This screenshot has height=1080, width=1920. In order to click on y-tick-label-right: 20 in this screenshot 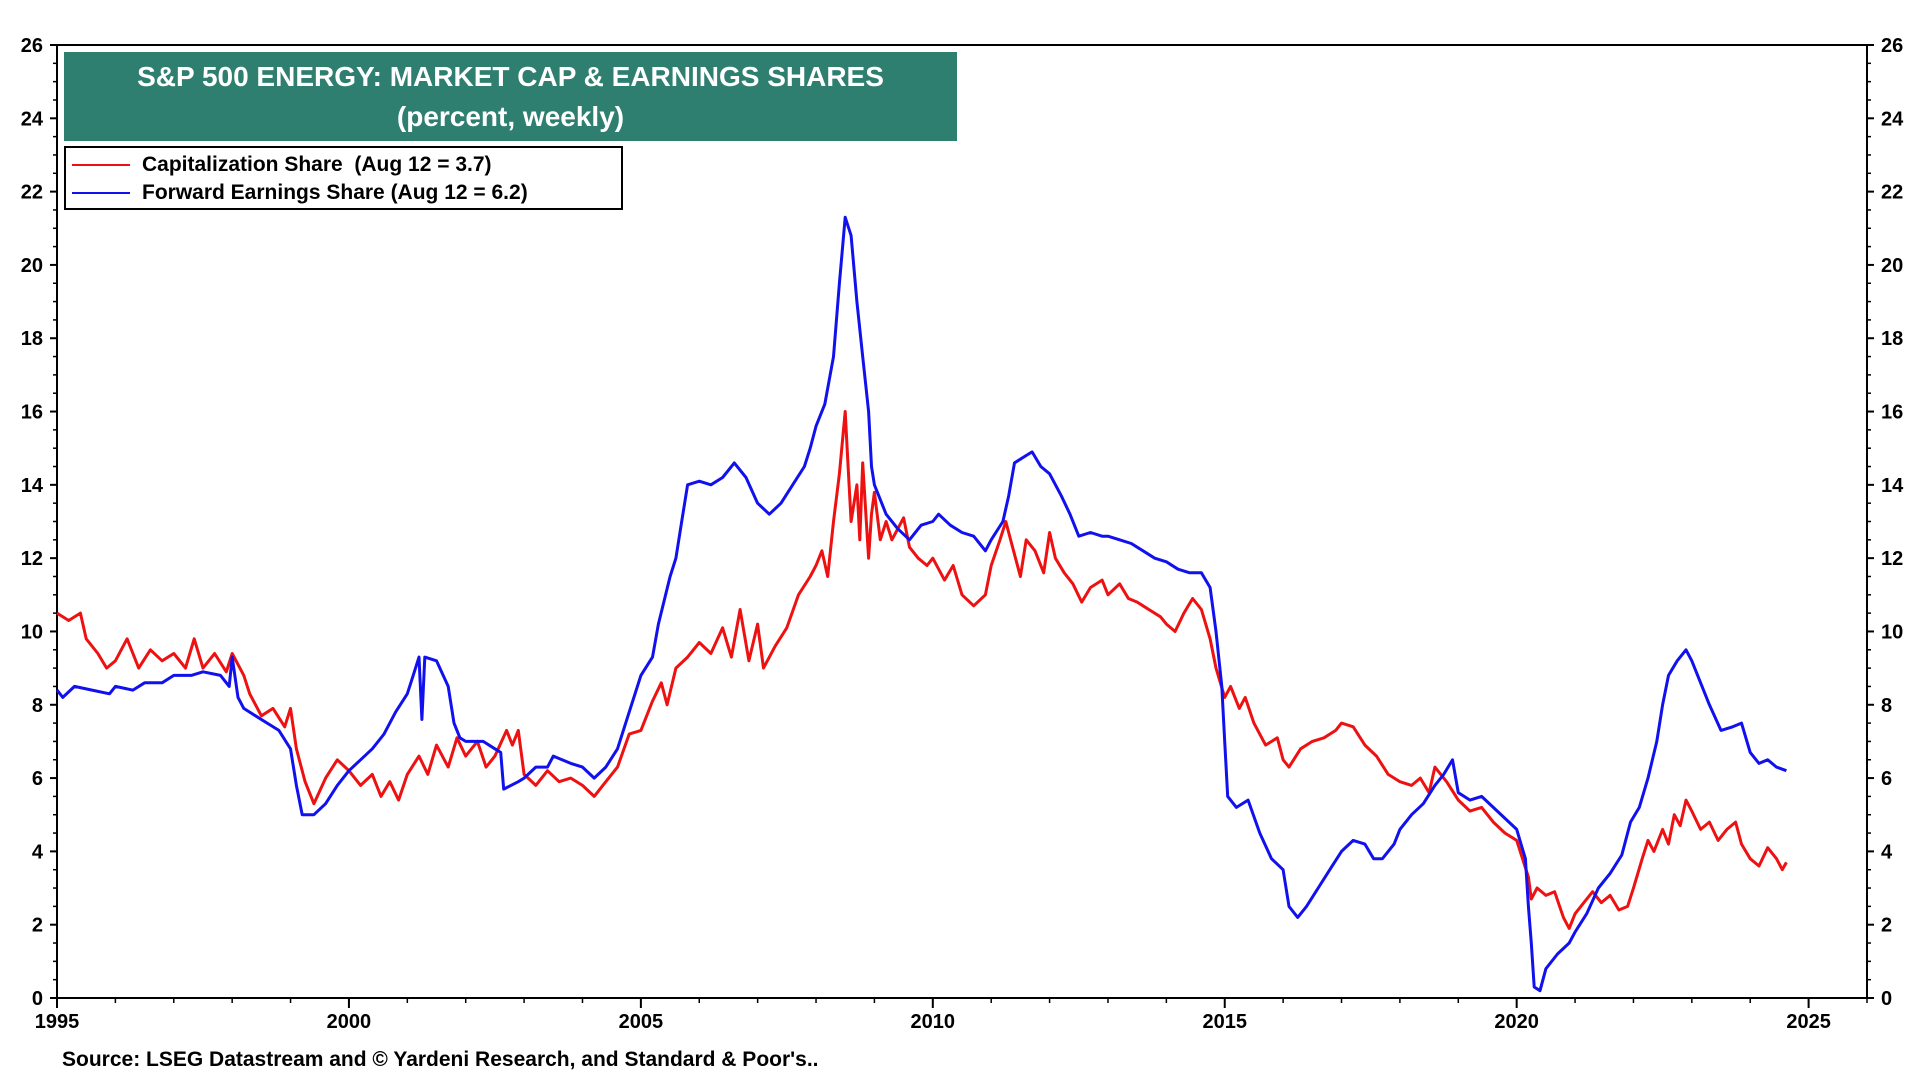, I will do `click(1892, 266)`.